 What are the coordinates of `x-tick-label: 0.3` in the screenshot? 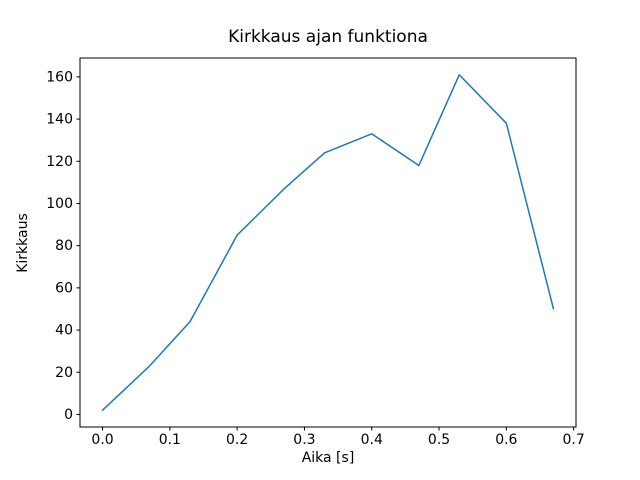 It's located at (304, 440).